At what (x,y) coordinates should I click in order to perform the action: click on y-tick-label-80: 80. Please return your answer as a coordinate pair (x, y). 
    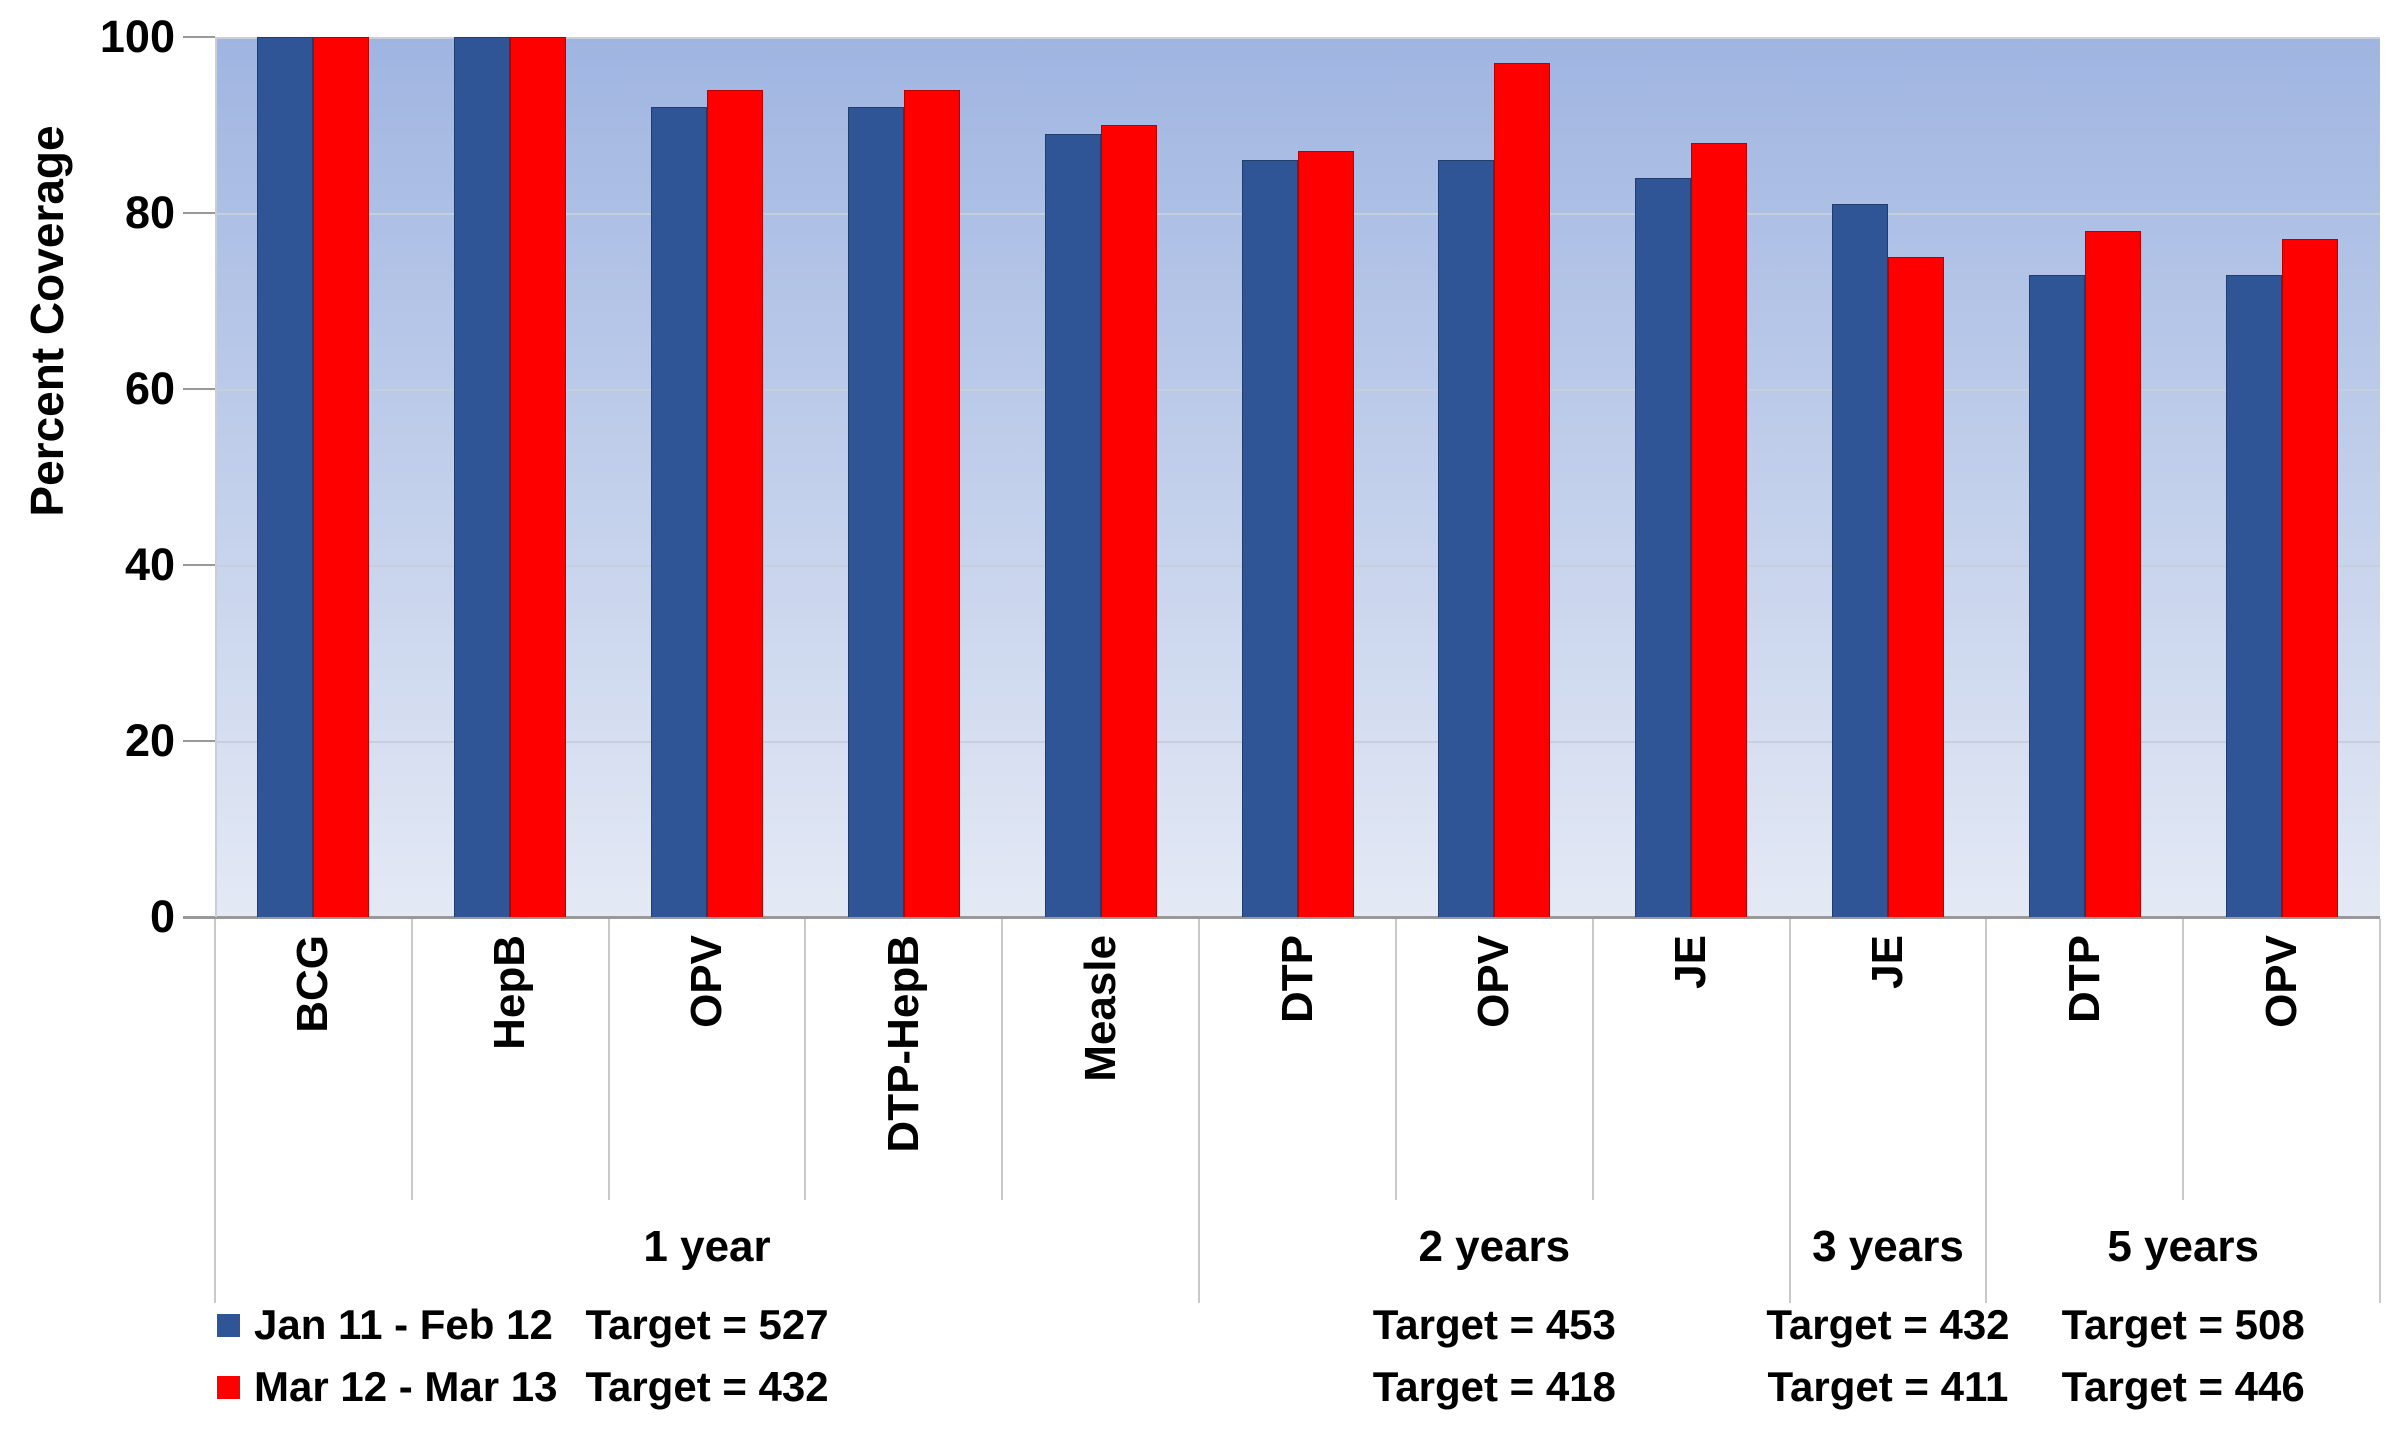
    Looking at the image, I should click on (149, 212).